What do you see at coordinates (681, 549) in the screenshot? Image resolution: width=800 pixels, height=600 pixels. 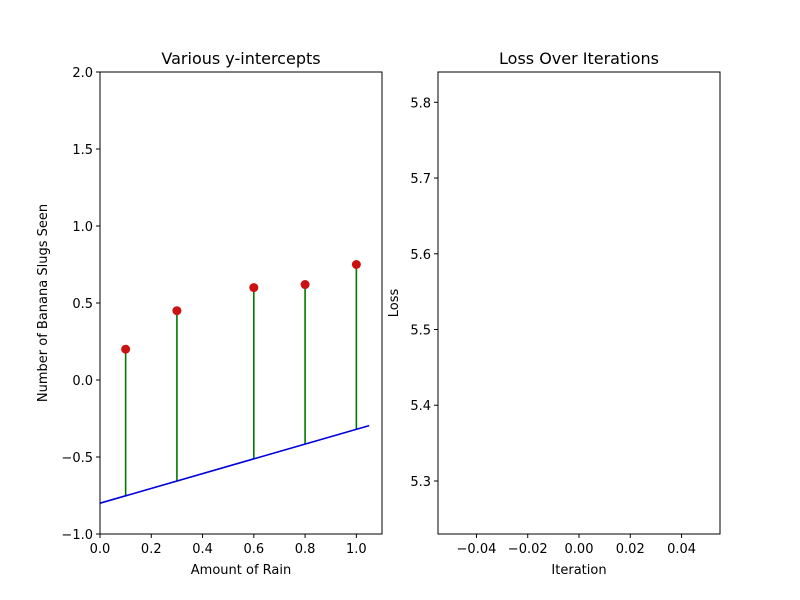 I see `right-x-tick-label: 0.04` at bounding box center [681, 549].